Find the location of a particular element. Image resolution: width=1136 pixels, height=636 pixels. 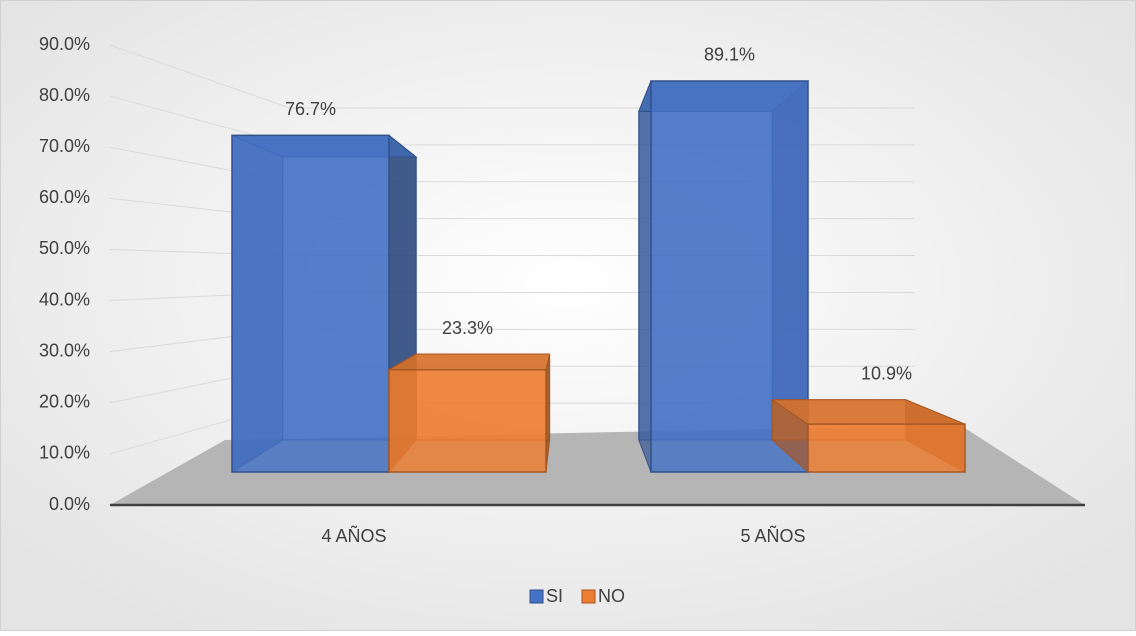

y-tick-label: 80.0% is located at coordinates (64, 95).